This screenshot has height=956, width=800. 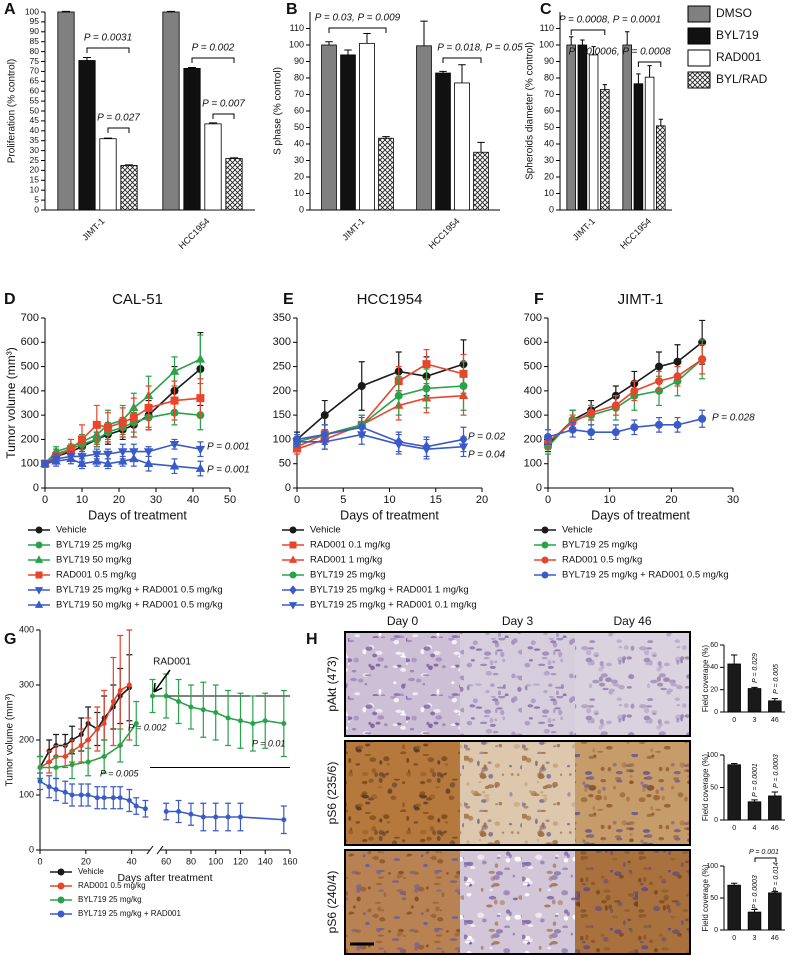 I want to click on x-tick-label: 30, so click(x=156, y=500).